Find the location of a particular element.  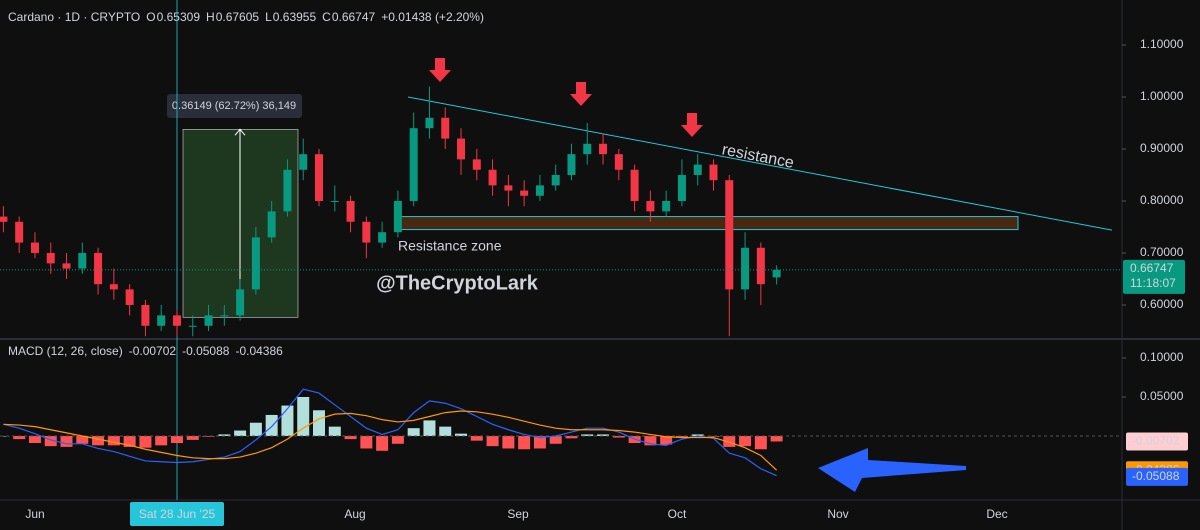

x-tick-label: Nov is located at coordinates (837, 514).